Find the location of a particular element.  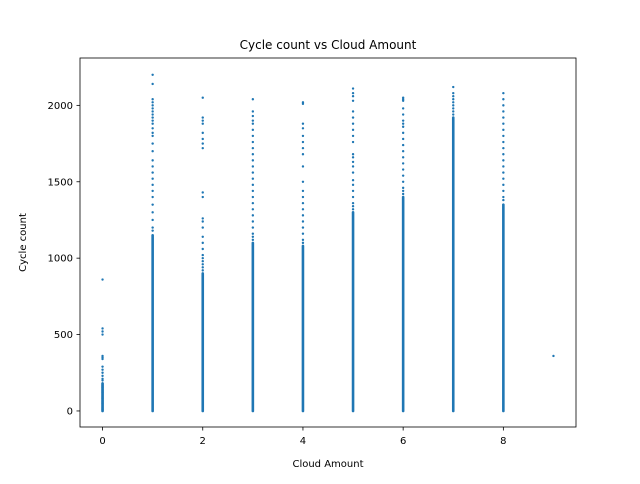

x-tick-label: 0 is located at coordinates (102, 441).